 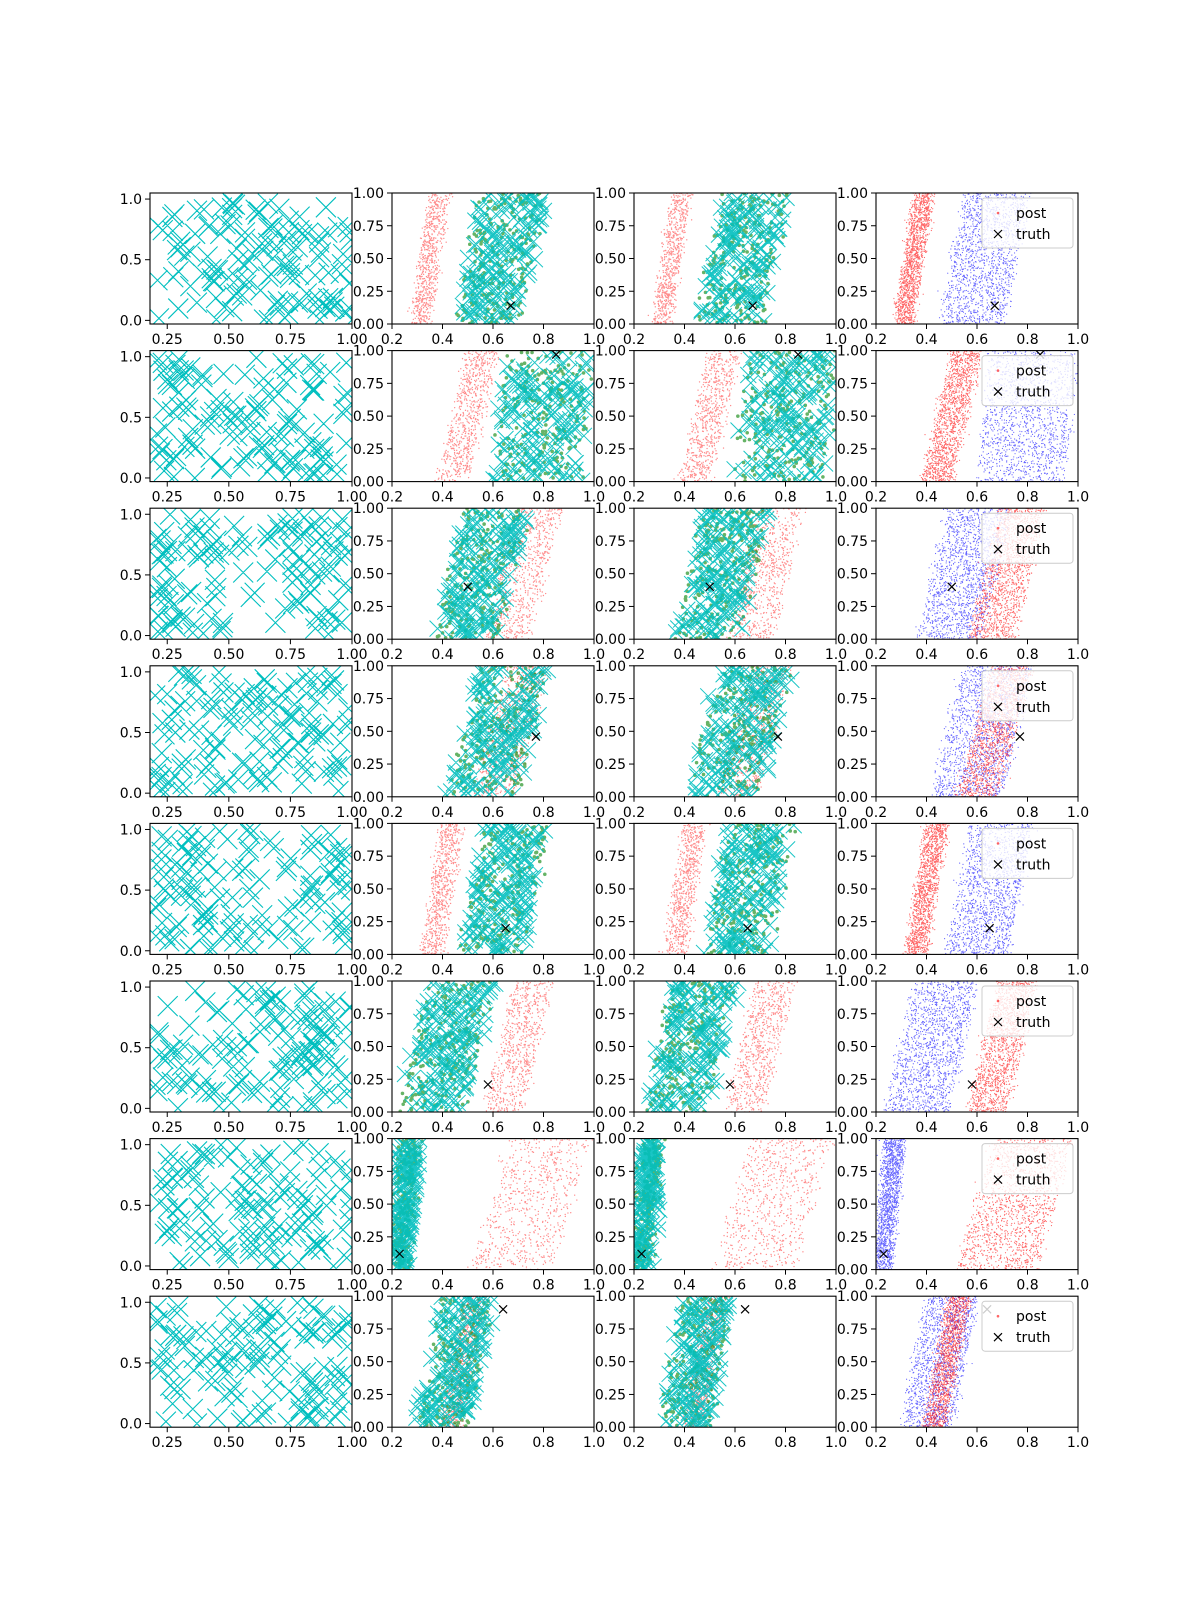 I want to click on x-tick-label: 1.00, so click(x=351, y=1443).